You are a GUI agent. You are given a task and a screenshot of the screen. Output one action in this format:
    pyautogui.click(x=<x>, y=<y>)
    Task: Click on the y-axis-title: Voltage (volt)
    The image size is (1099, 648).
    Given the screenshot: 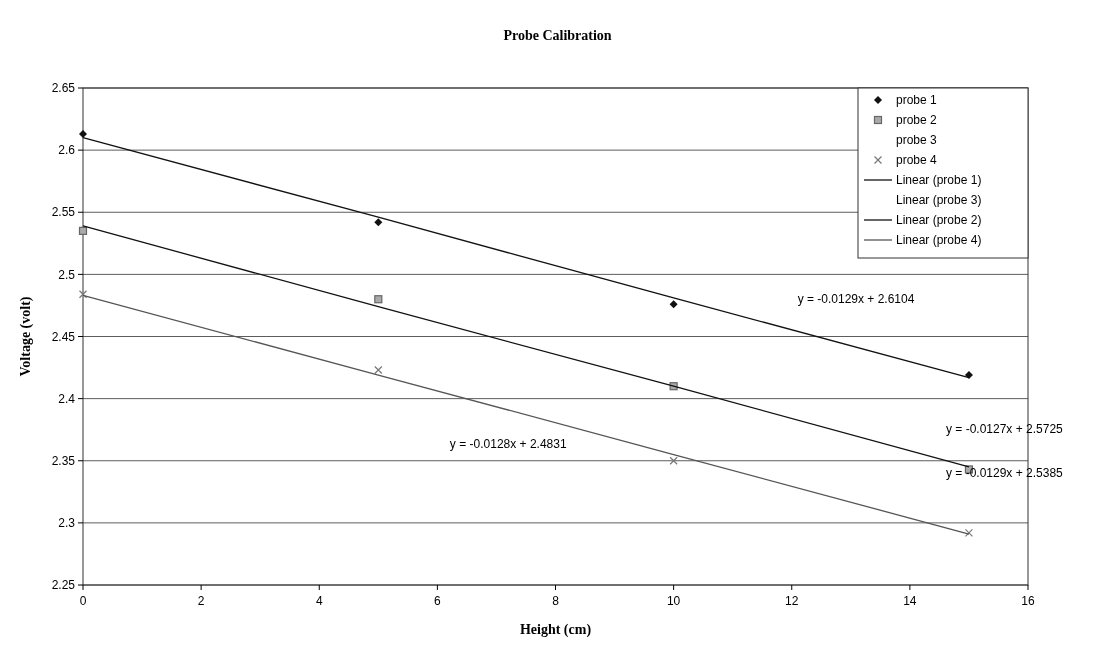 What is the action you would take?
    pyautogui.click(x=26, y=336)
    